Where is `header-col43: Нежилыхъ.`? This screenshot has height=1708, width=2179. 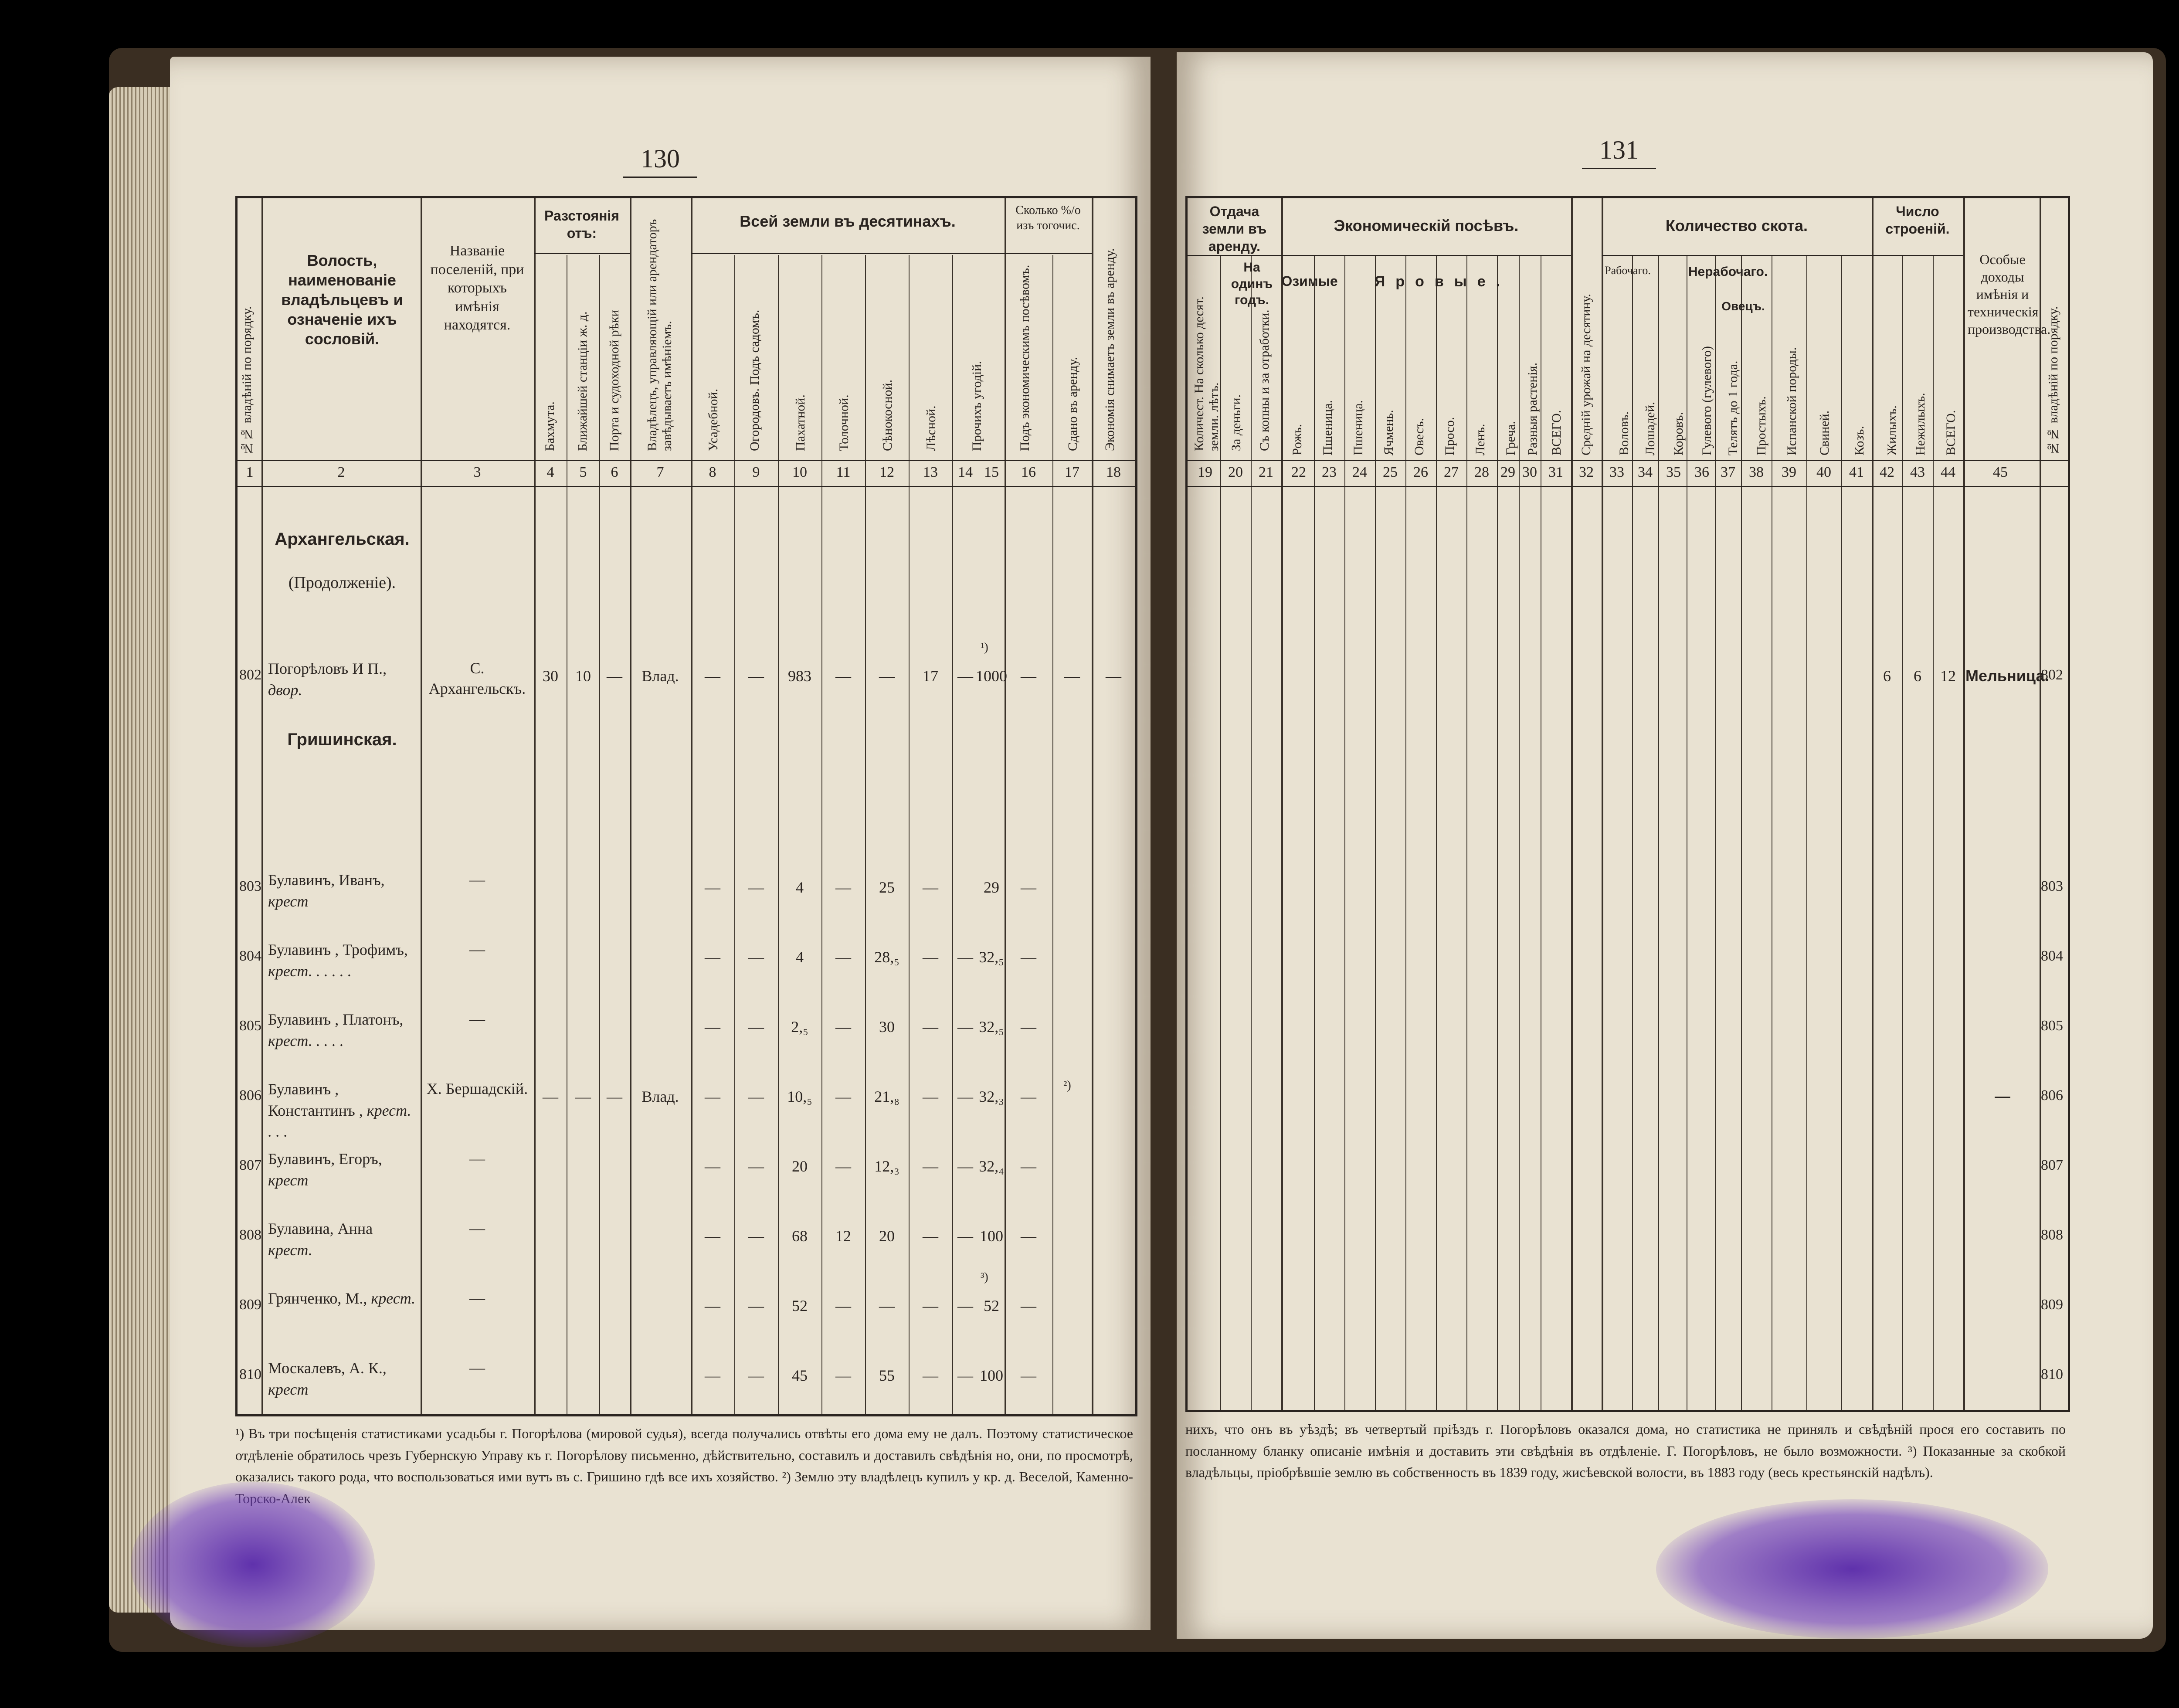
header-col43: Нежилыхъ. is located at coordinates (1920, 424).